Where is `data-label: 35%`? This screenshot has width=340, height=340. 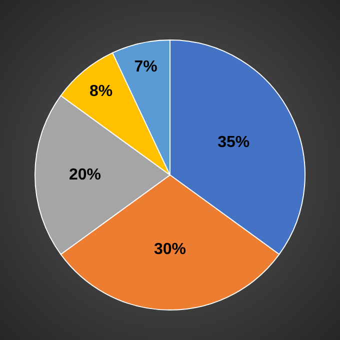 data-label: 35% is located at coordinates (234, 143).